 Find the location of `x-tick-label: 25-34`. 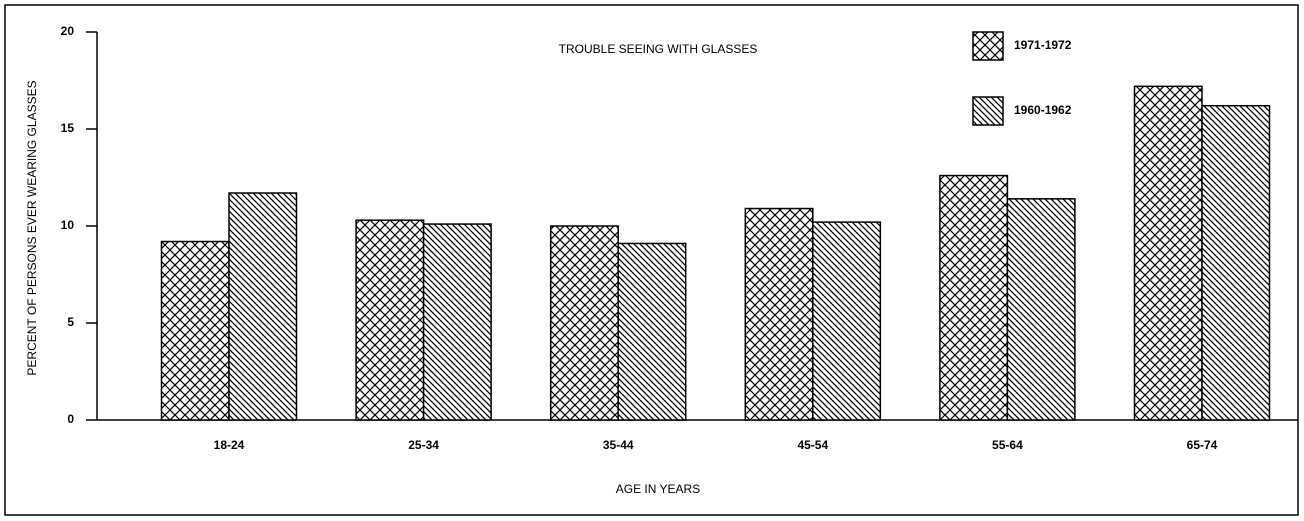

x-tick-label: 25-34 is located at coordinates (423, 445).